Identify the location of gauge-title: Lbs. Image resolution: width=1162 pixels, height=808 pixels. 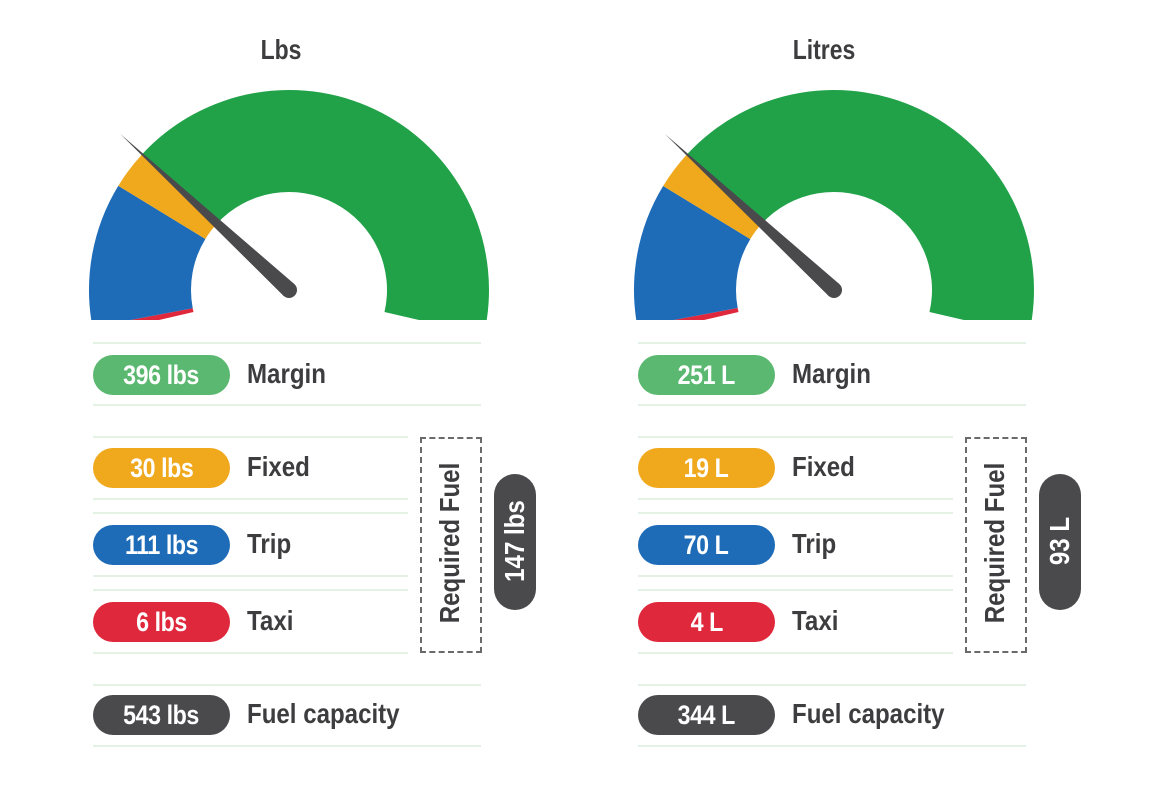
(281, 49).